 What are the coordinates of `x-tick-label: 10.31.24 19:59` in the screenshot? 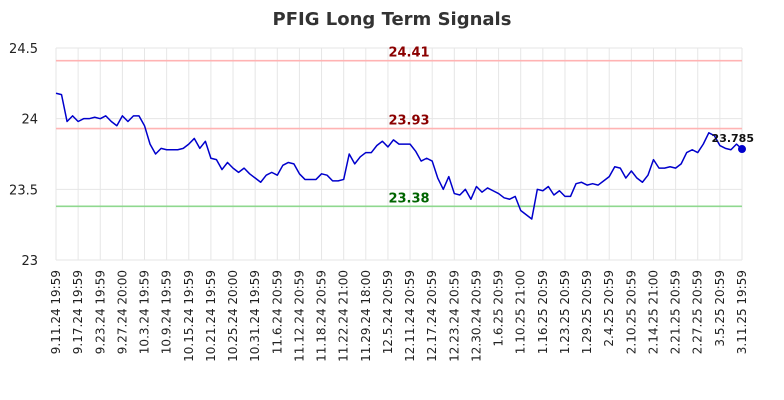 It's located at (255, 316).